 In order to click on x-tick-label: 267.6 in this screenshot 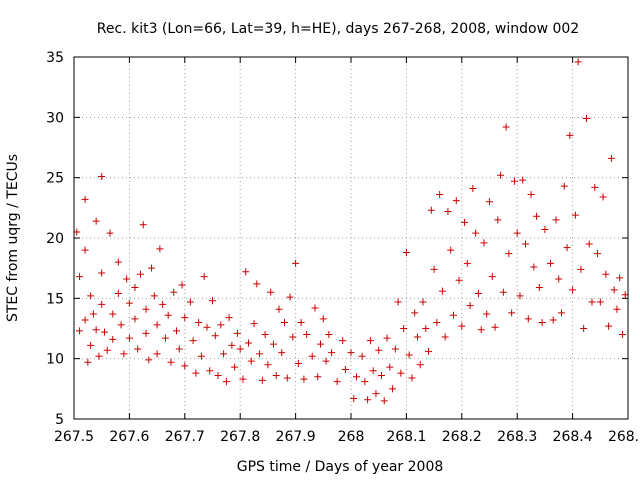, I will do `click(129, 437)`.